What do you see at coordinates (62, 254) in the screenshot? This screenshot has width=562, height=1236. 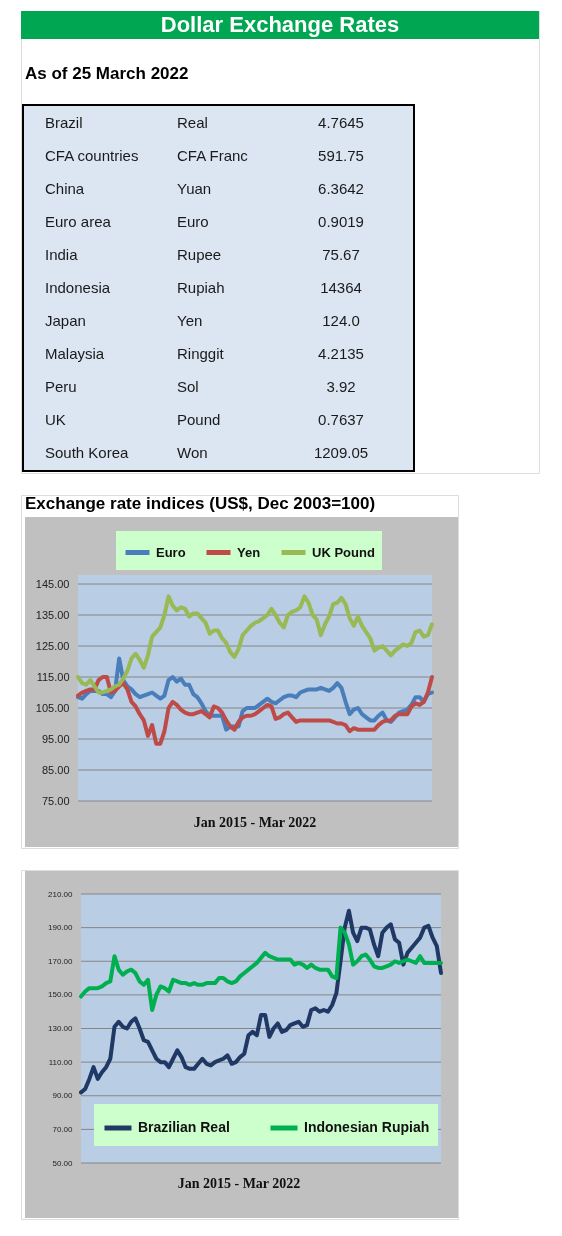 I see `category-label: India` at bounding box center [62, 254].